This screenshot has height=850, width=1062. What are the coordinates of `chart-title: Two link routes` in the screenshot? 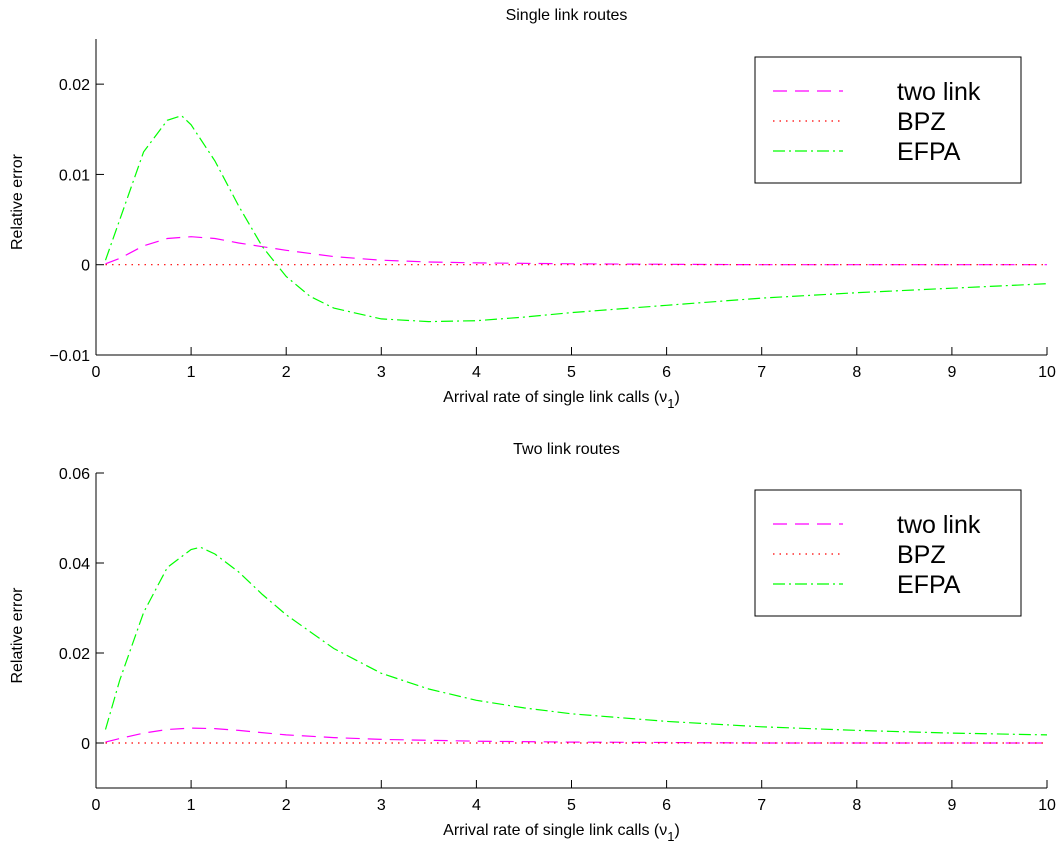 It's located at (566, 449).